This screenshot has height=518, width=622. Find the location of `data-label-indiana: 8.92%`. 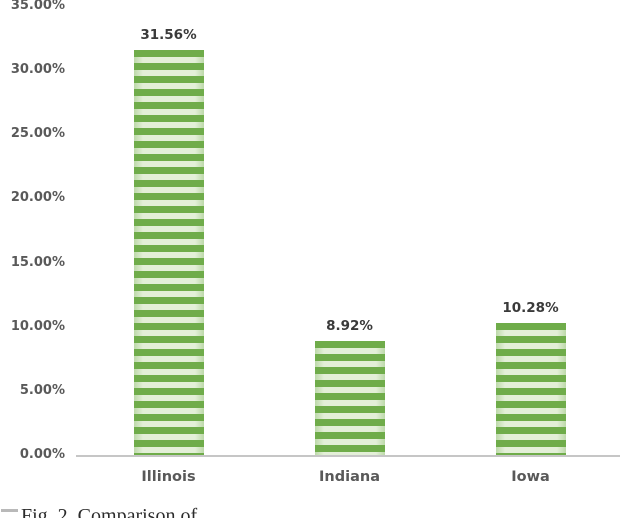

data-label-indiana: 8.92% is located at coordinates (349, 325).